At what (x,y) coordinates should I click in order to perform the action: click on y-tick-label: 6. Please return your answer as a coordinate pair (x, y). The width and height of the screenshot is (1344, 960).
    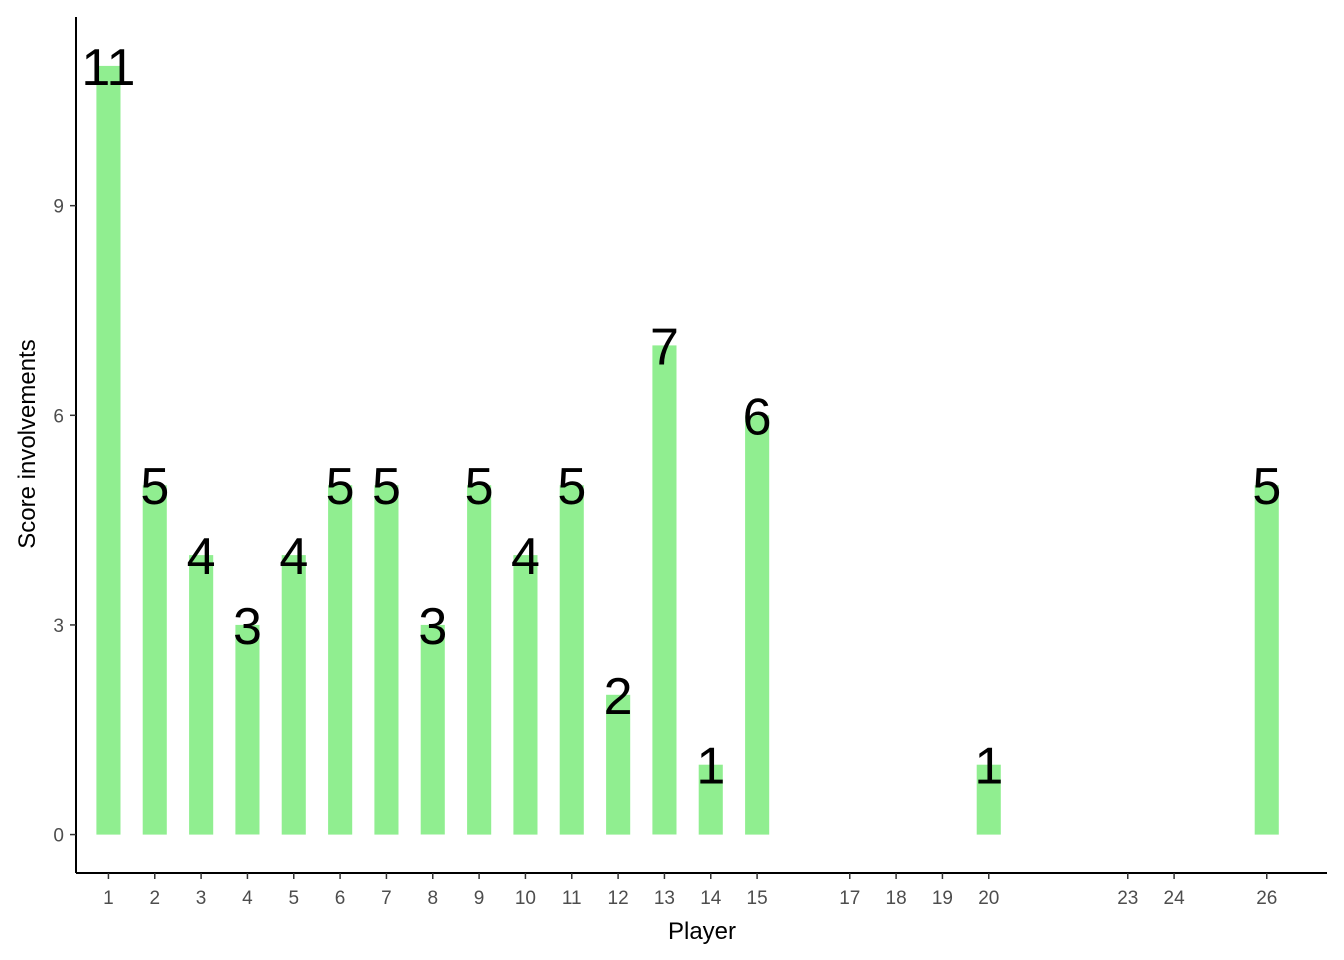
    Looking at the image, I should click on (58, 416).